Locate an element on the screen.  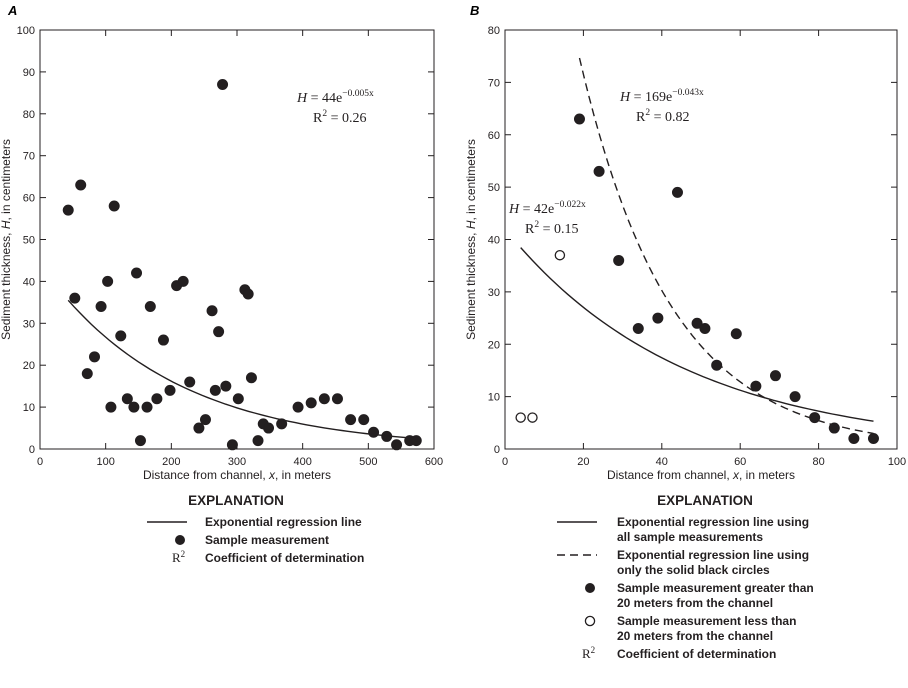
regression-equation: H = 44e−0.005x is located at coordinates (335, 97).